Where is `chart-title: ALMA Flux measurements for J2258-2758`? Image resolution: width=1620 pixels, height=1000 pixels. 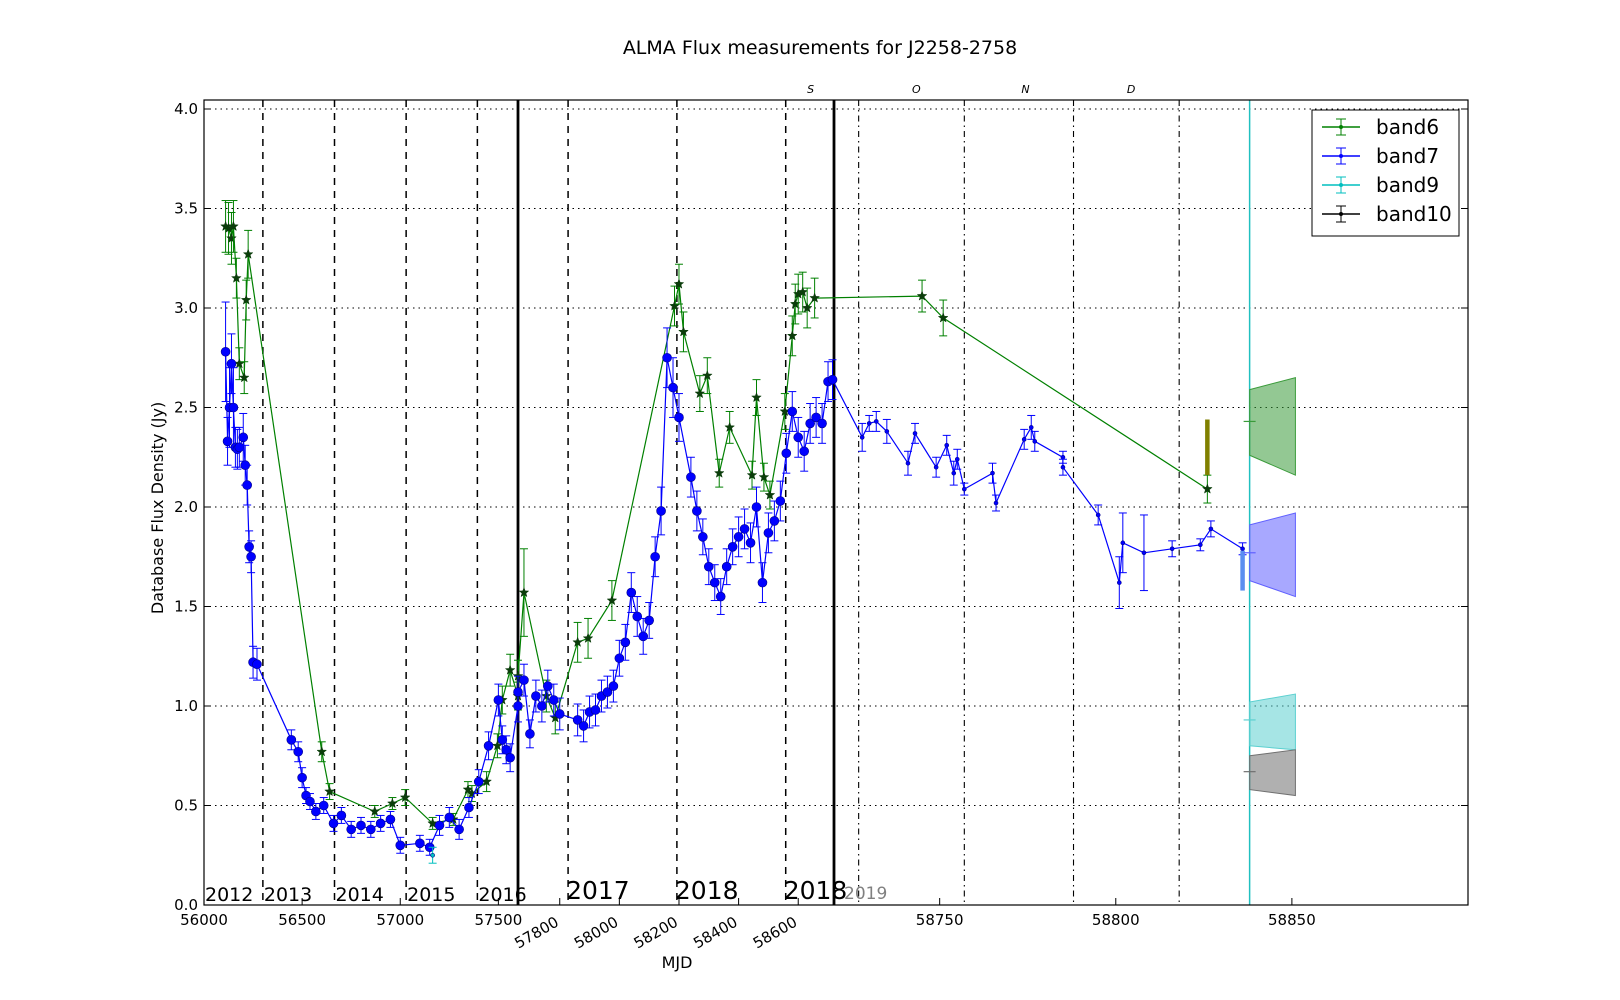
chart-title: ALMA Flux measurements for J2258-2758 is located at coordinates (820, 48).